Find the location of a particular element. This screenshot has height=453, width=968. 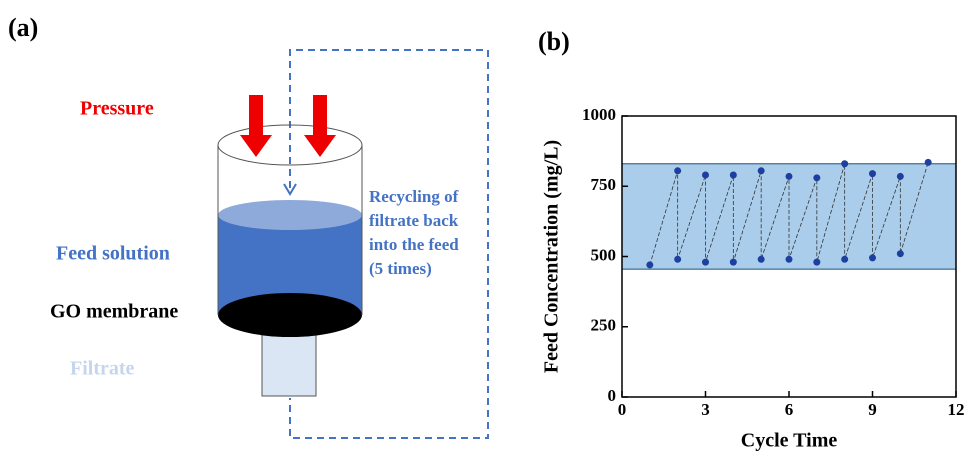

cylinder-top is located at coordinates (290, 145).